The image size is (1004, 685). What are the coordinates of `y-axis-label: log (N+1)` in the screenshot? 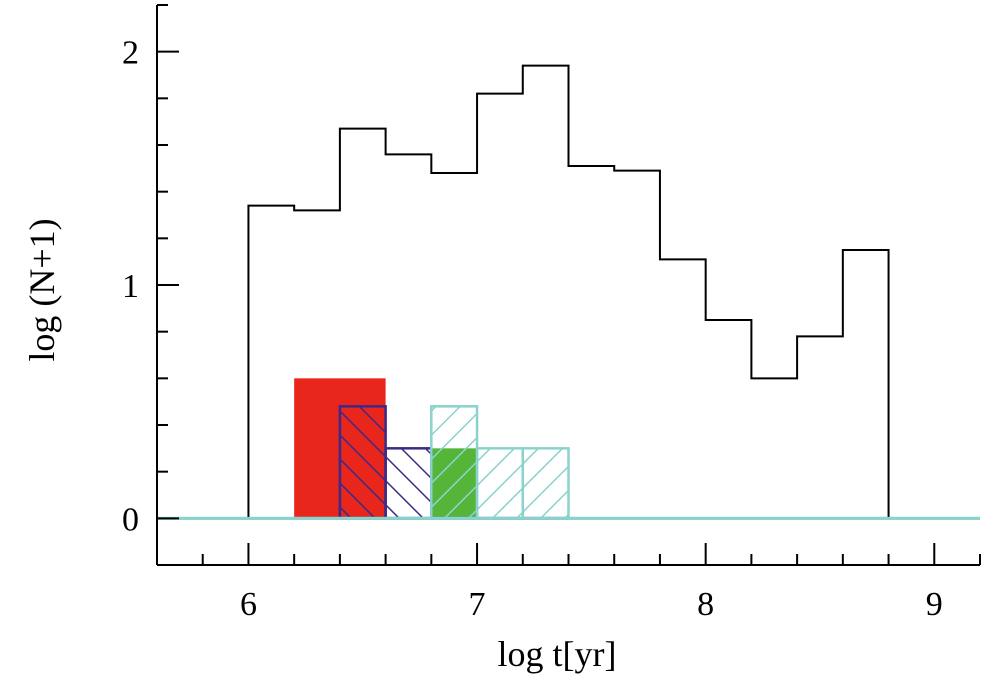 It's located at (42, 289).